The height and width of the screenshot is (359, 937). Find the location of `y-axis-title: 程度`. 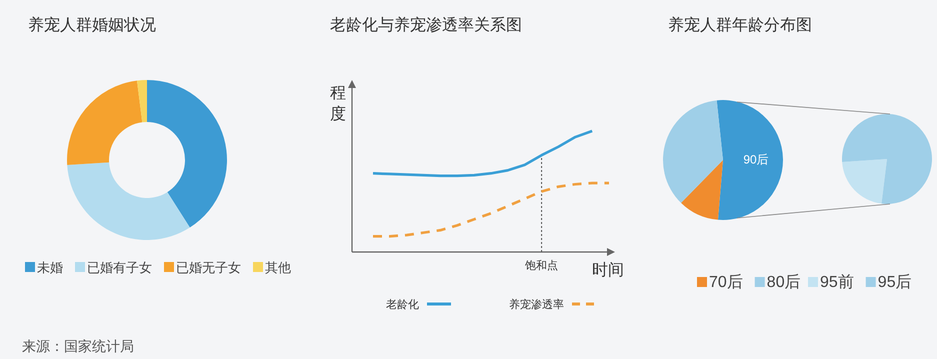

y-axis-title: 程度 is located at coordinates (338, 104).